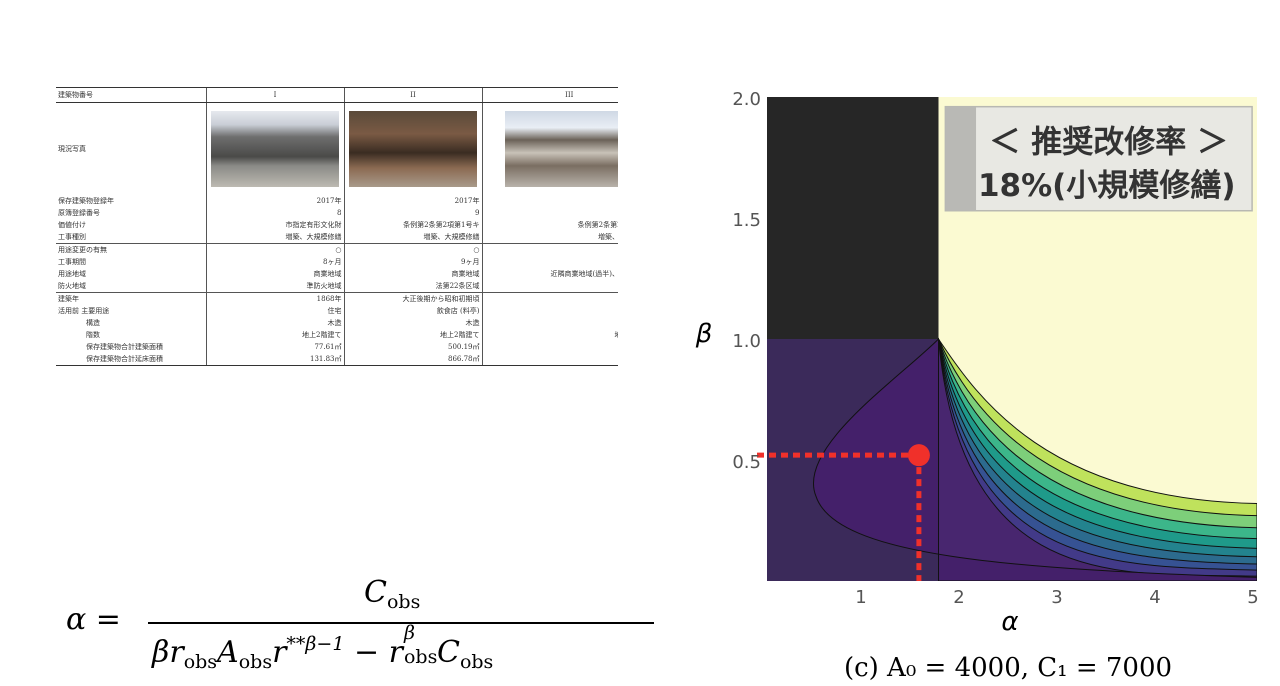  I want to click on row-label: 保存建築物合計建築面積, so click(124, 347).